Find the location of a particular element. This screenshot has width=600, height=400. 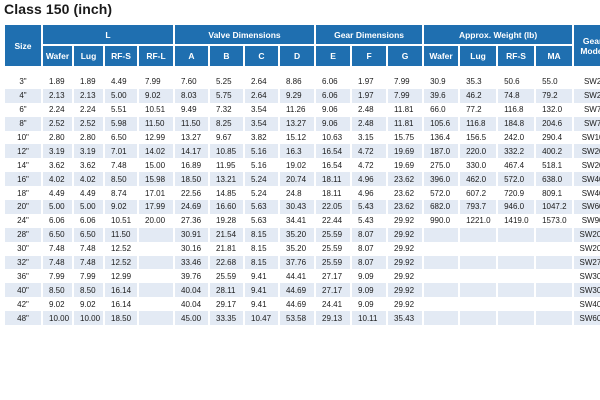

table-cell: 35.3 is located at coordinates (478, 82).